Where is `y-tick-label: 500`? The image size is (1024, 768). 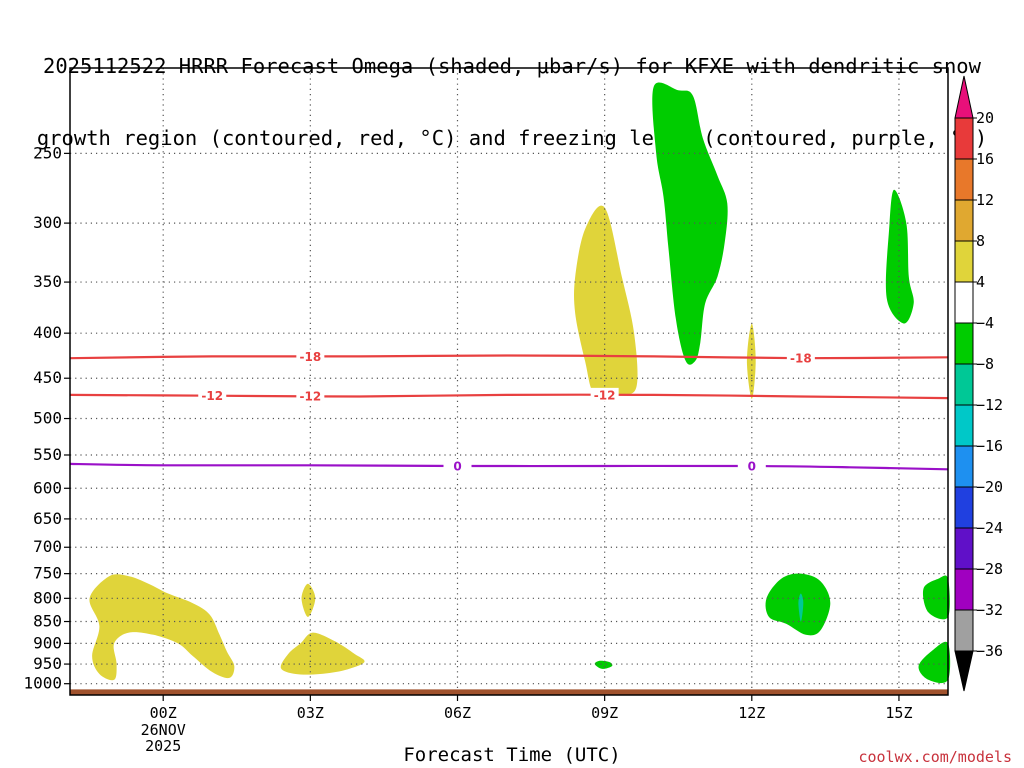
y-tick-label: 500 is located at coordinates (47, 418).